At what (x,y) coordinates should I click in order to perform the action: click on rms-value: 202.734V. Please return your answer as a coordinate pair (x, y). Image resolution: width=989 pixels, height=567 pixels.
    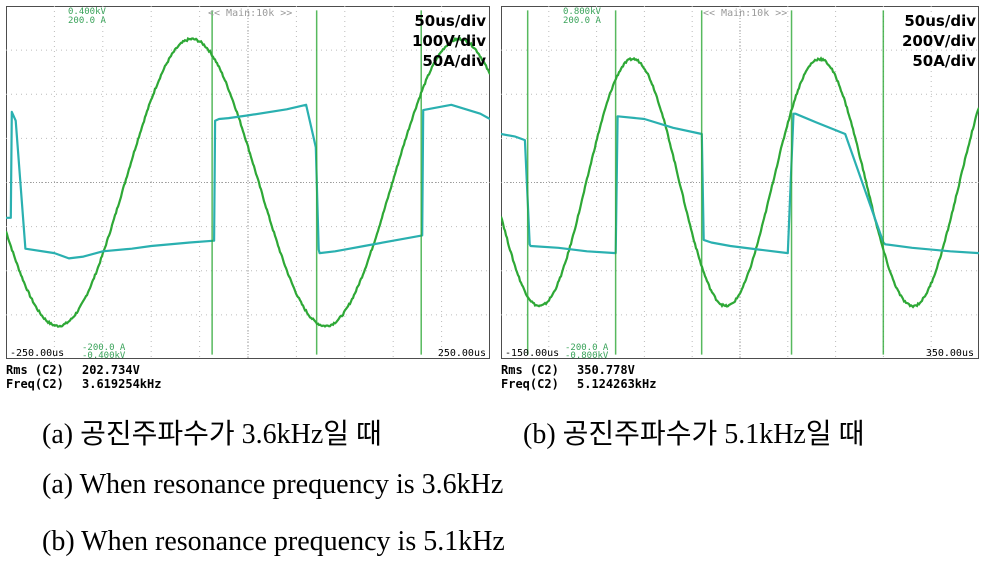
    Looking at the image, I should click on (111, 370).